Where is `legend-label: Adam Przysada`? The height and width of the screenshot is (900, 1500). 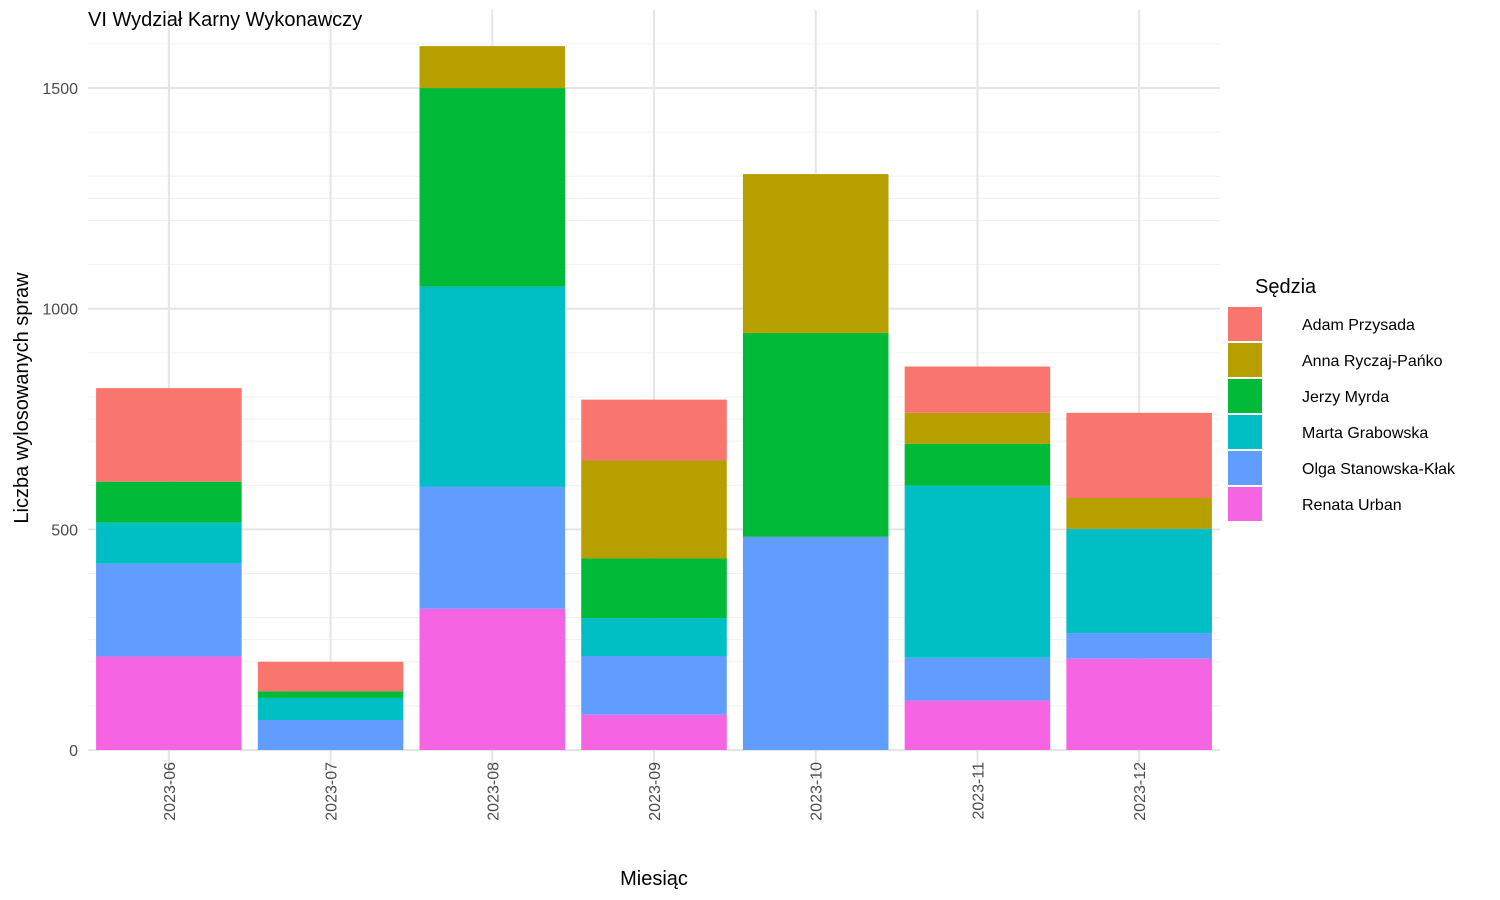 legend-label: Adam Przysada is located at coordinates (1358, 325).